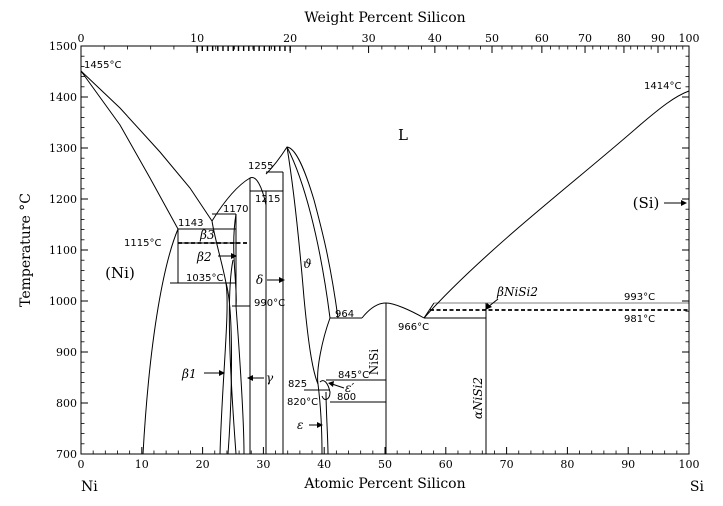 This screenshot has height=506, width=723. Describe the element at coordinates (385, 464) in the screenshot. I see `x-tick-label-bottom: 50` at that location.